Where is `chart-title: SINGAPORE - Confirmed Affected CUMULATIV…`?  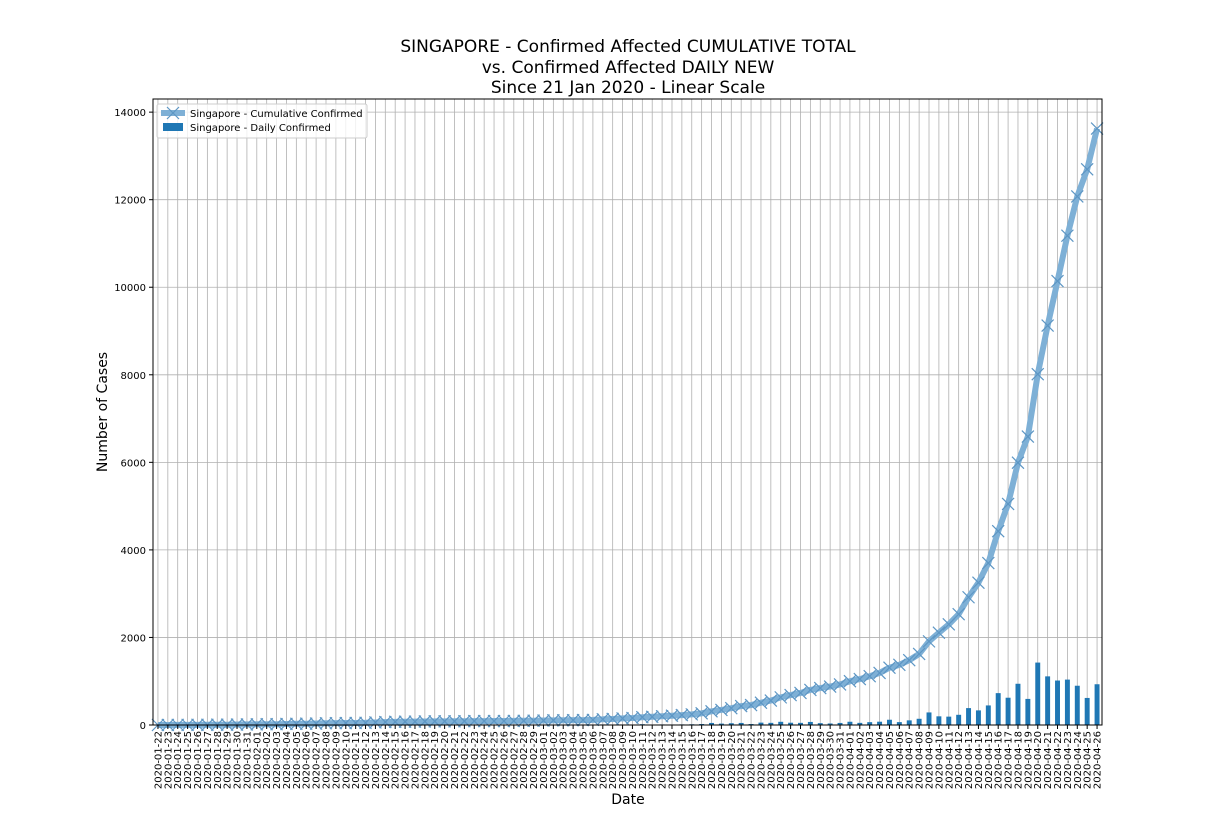
chart-title: SINGAPORE - Confirmed Affected CUMULATIV… is located at coordinates (628, 67).